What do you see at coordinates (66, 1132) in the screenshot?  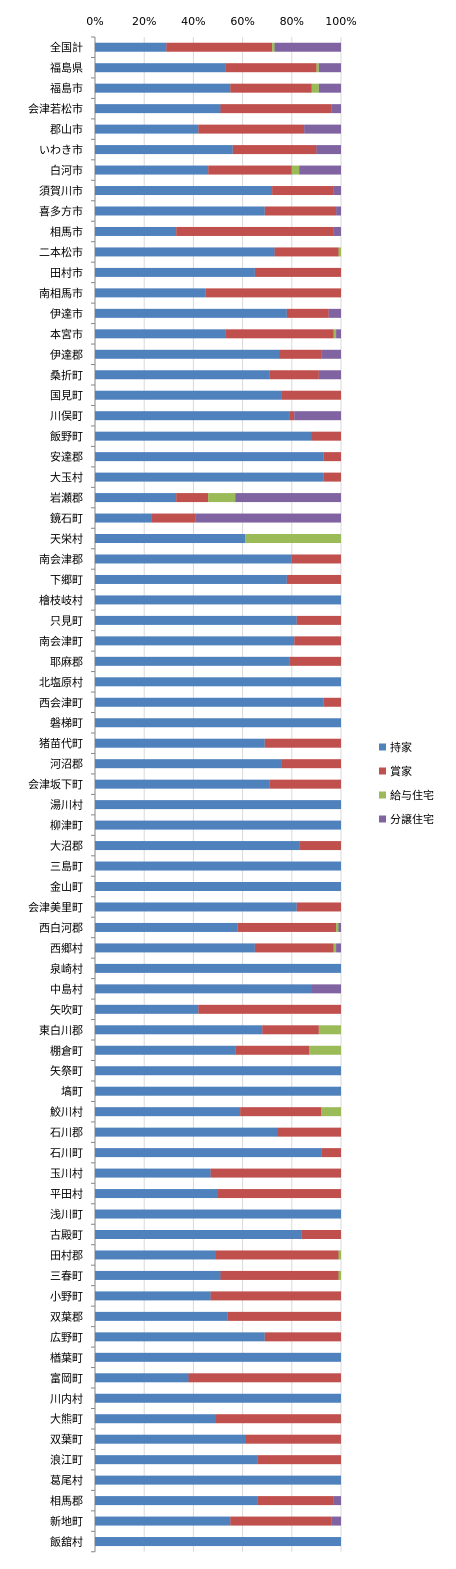 I see `category-label: 石川郡` at bounding box center [66, 1132].